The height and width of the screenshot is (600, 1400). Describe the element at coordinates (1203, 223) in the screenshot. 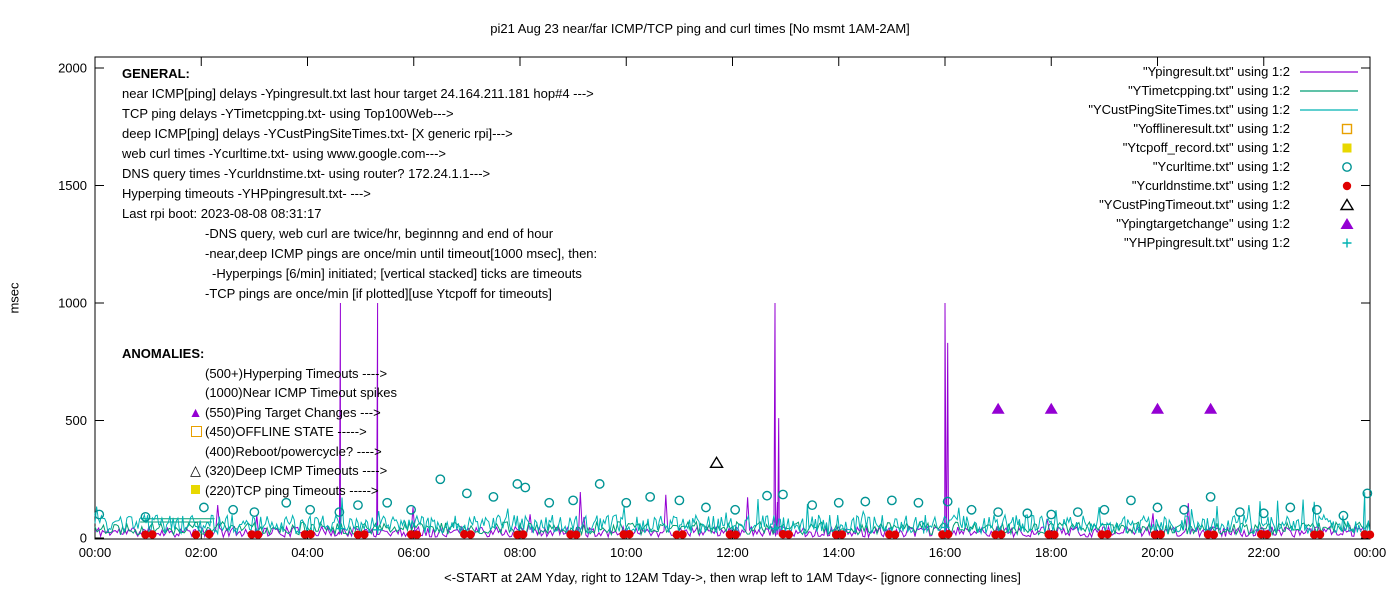

I see `legend-label-Ypingtargetchange: "Ypingtargetchange" using 1:2` at that location.